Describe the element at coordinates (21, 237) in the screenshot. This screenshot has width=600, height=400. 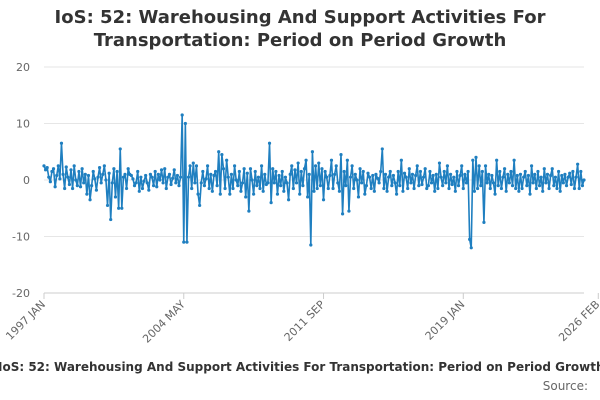
I see `y-tick-label: -10` at that location.